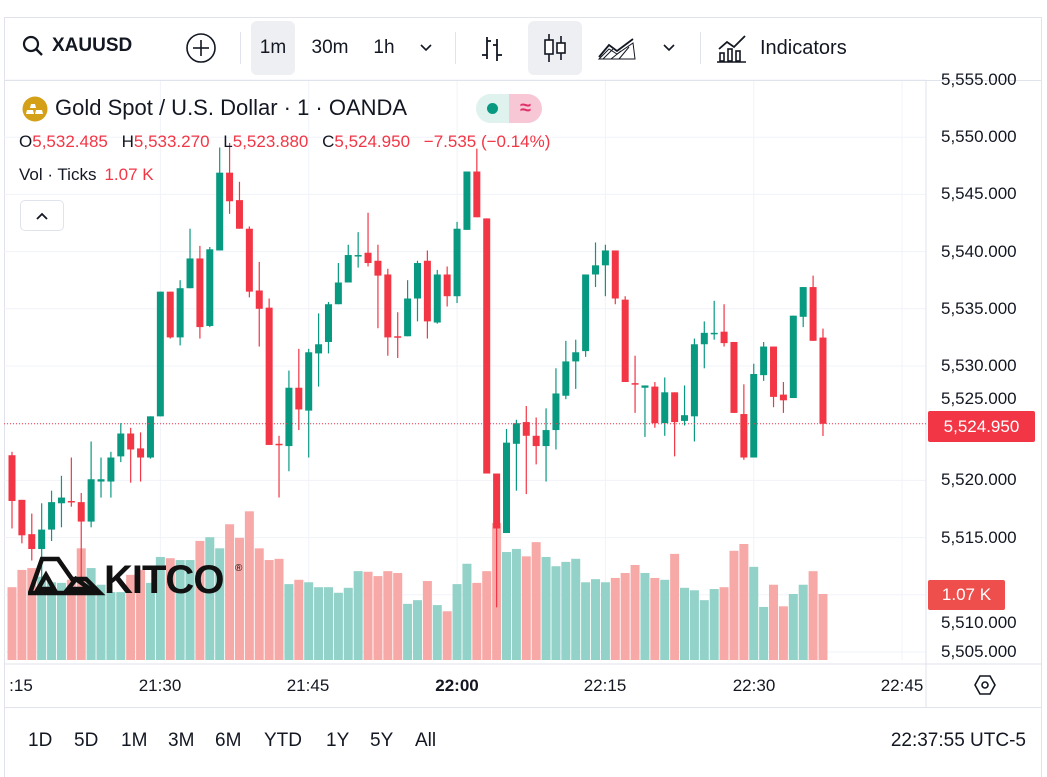  What do you see at coordinates (979, 365) in the screenshot?
I see `price-tick-label: 5,530.000` at bounding box center [979, 365].